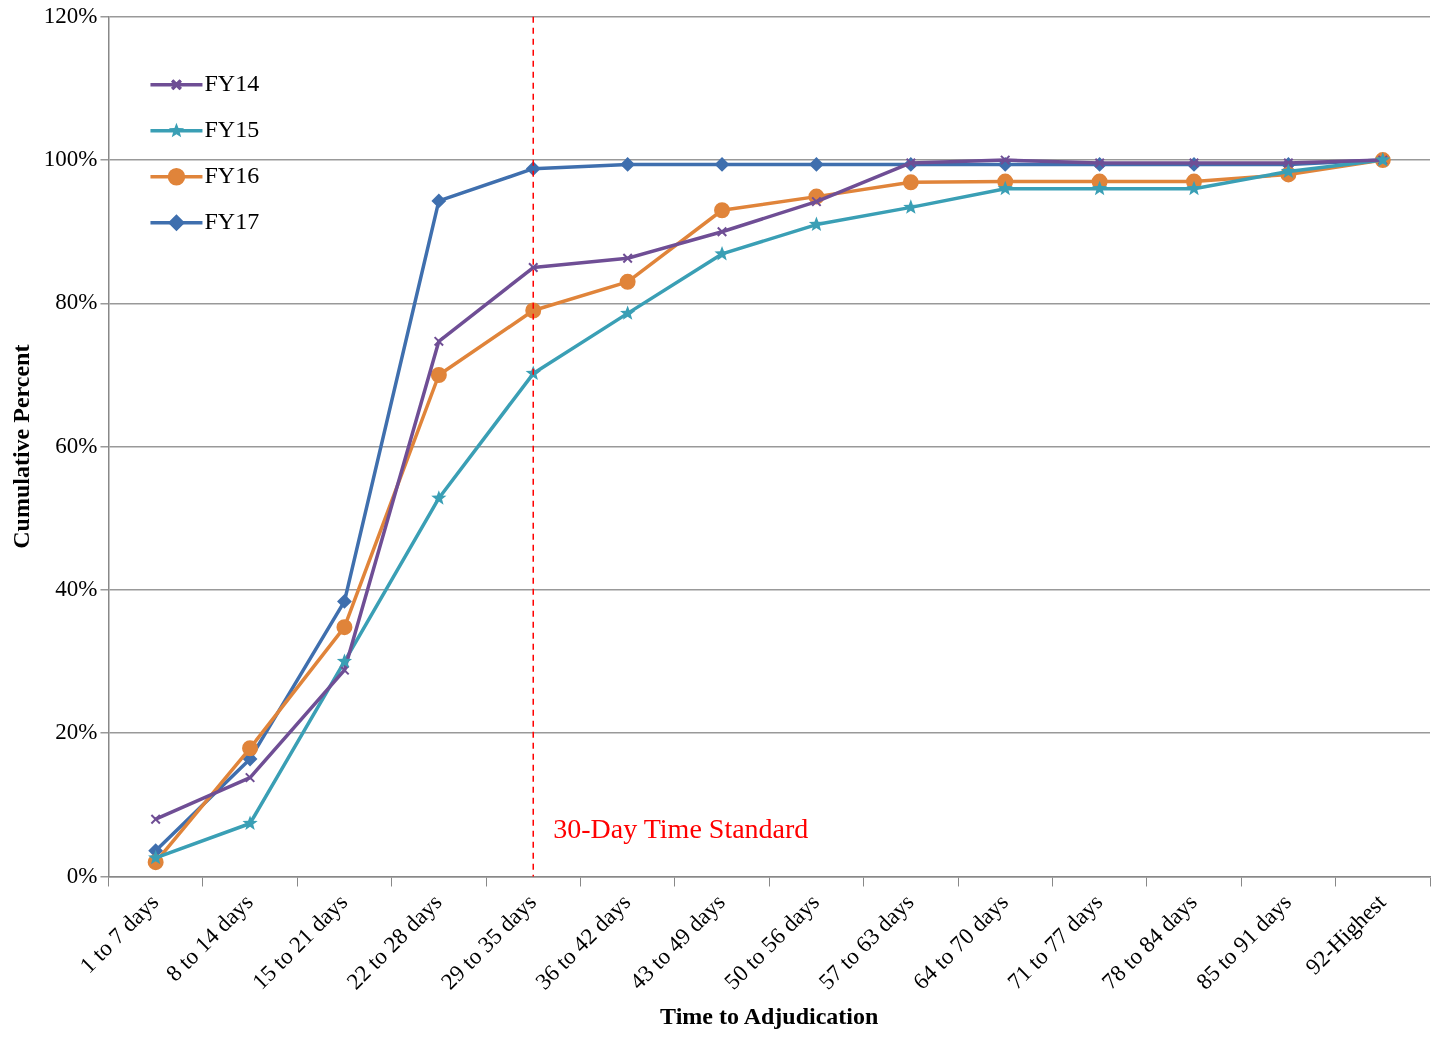  What do you see at coordinates (82, 875) in the screenshot?
I see `y-tick-label: 0%` at bounding box center [82, 875].